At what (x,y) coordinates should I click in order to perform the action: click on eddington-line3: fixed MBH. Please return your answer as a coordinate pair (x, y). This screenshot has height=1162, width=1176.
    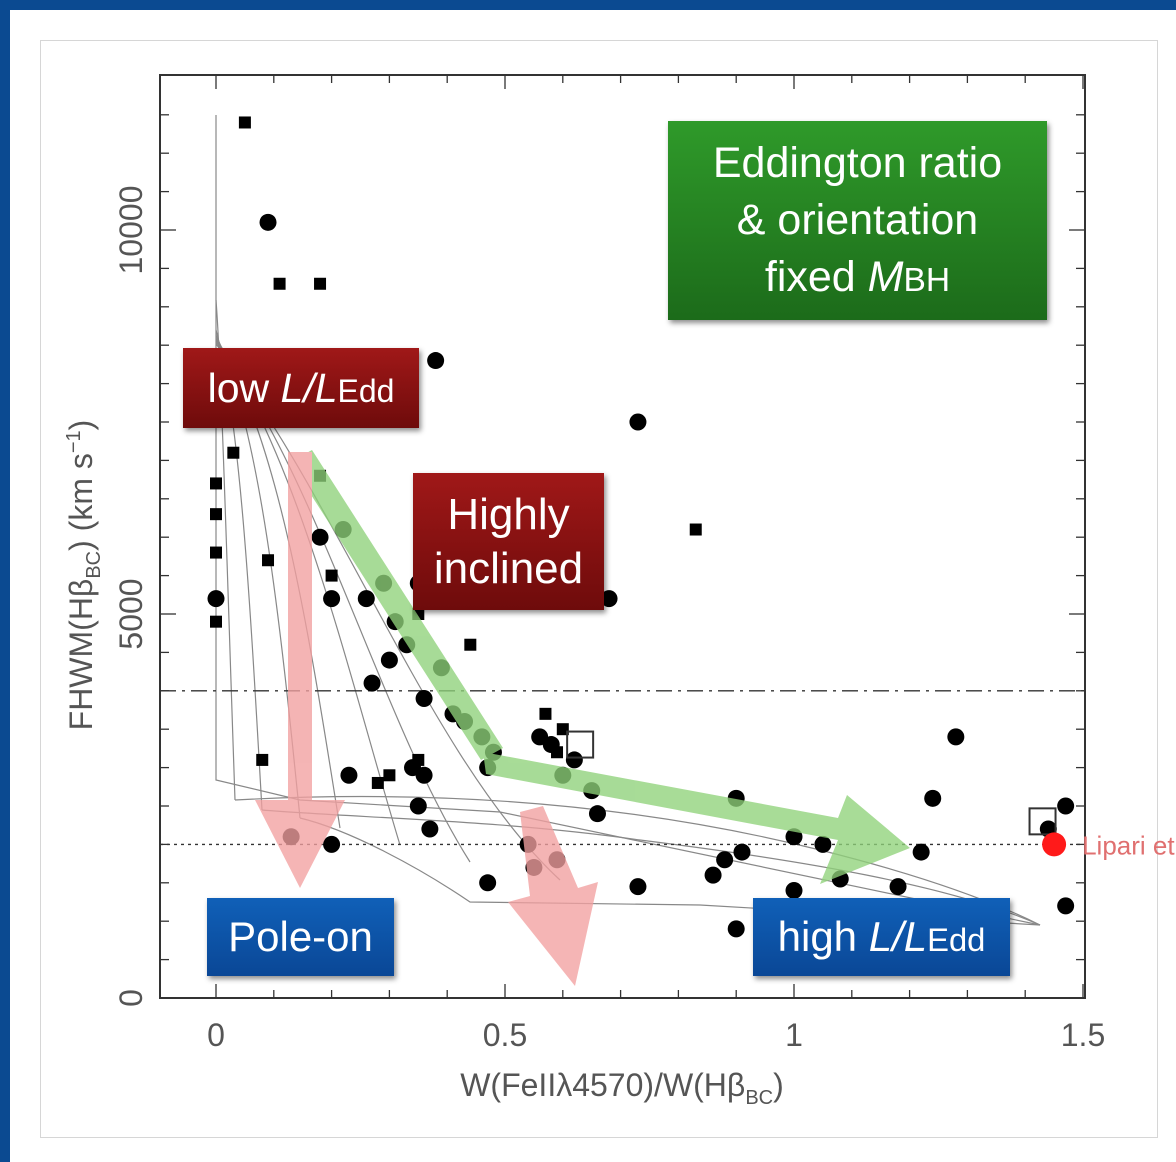
    Looking at the image, I should click on (857, 279).